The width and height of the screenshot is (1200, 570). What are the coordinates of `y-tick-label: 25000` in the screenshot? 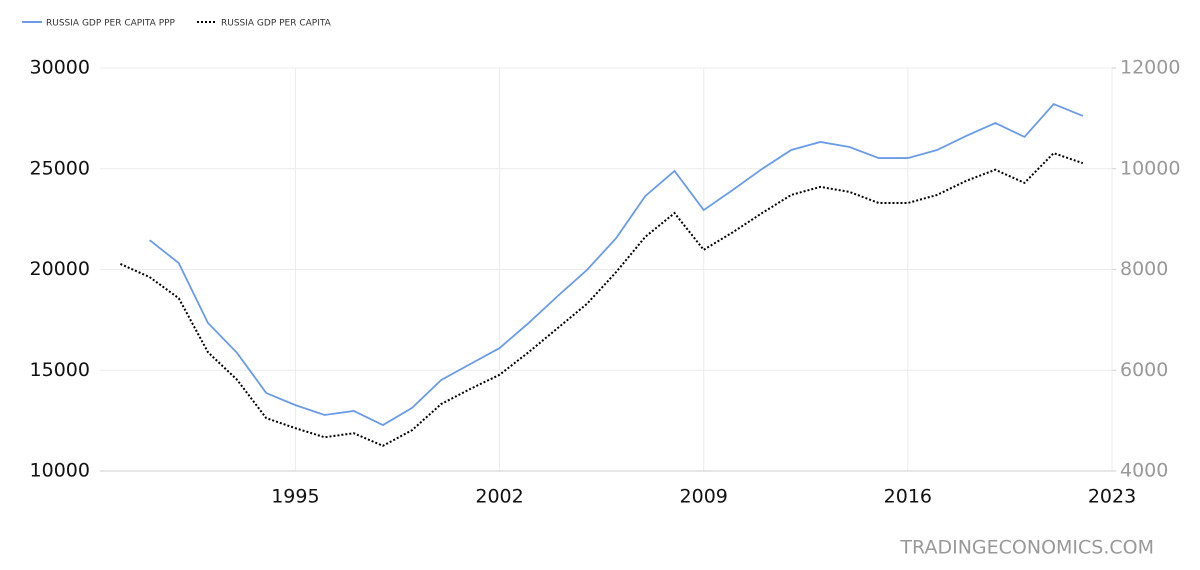 It's located at (60, 168).